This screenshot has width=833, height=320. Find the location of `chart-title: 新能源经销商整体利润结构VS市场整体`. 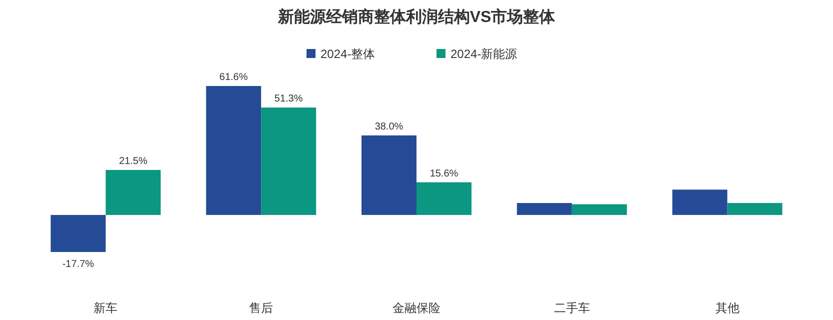

chart-title: 新能源经销商整体利润结构VS市场整体 is located at coordinates (416, 17).